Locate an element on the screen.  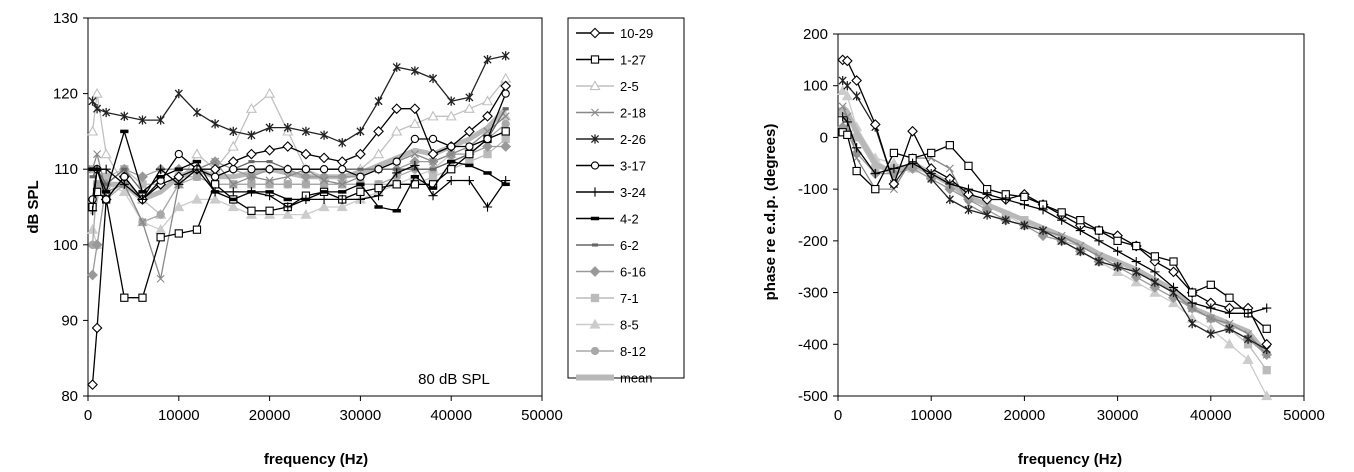
right-y-tick-label-1: -400 is located at coordinates (813, 344).